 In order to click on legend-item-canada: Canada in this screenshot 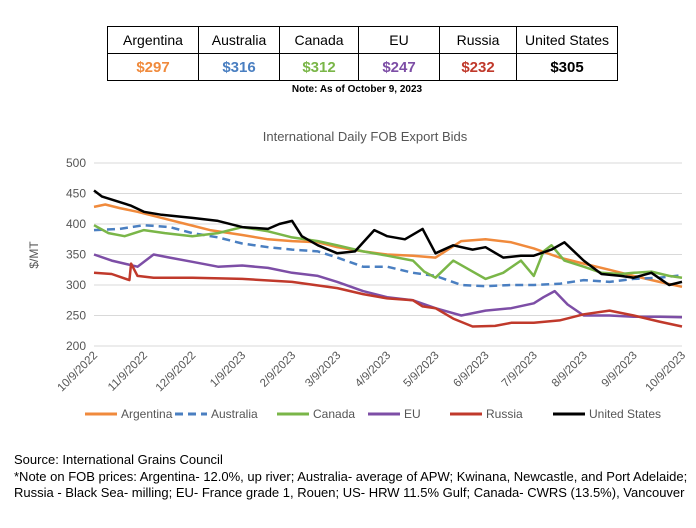, I will do `click(316, 414)`.